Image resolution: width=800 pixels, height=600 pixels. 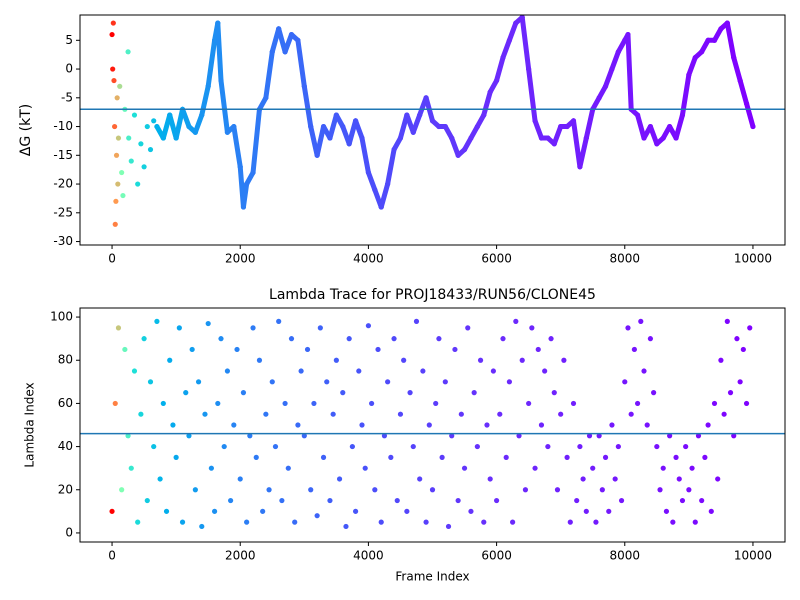 What do you see at coordinates (240, 556) in the screenshot?
I see `x-tick-label: 2000` at bounding box center [240, 556].